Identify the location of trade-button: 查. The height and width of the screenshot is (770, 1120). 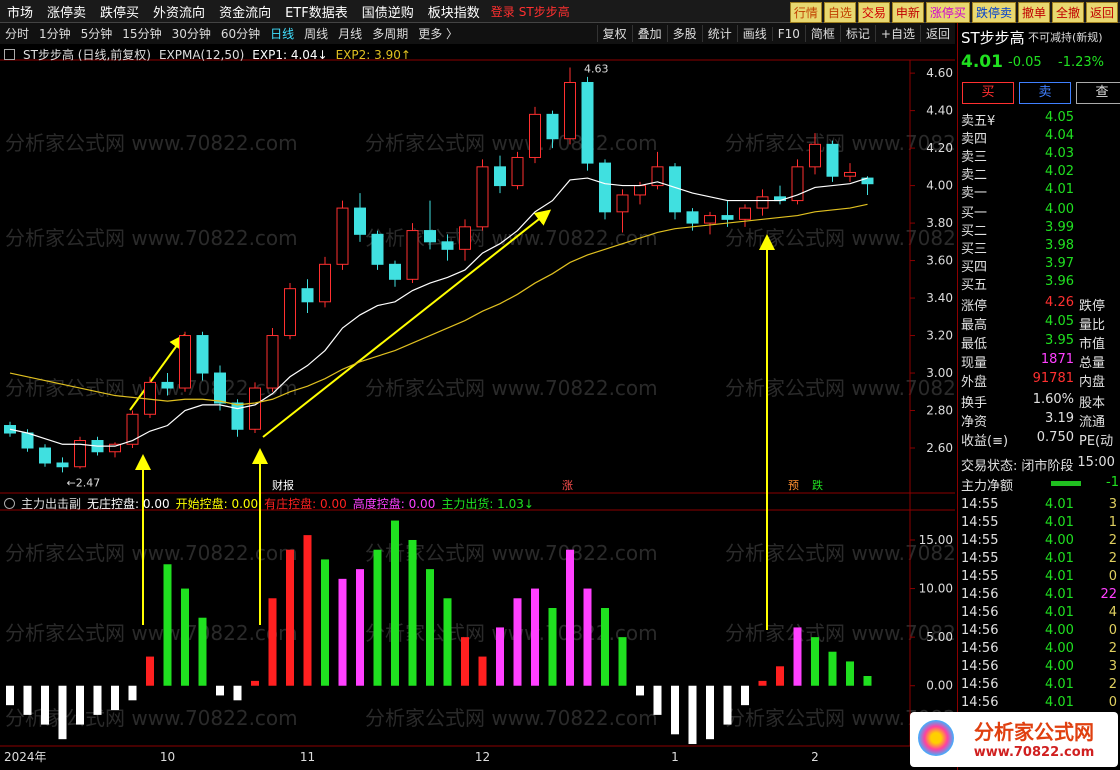
(1098, 93).